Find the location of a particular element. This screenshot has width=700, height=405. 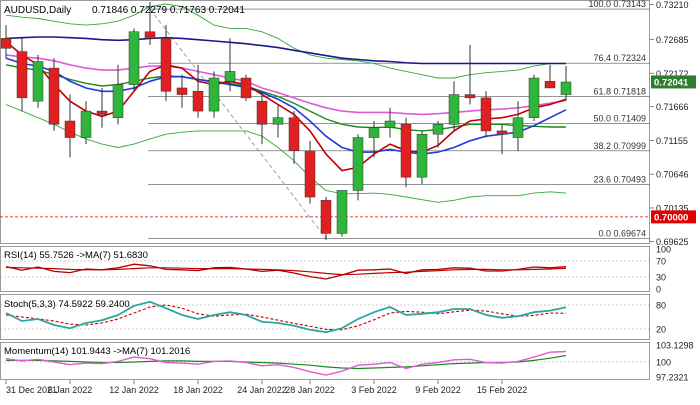

momentum-axis-label: 97.2321 is located at coordinates (672, 378).